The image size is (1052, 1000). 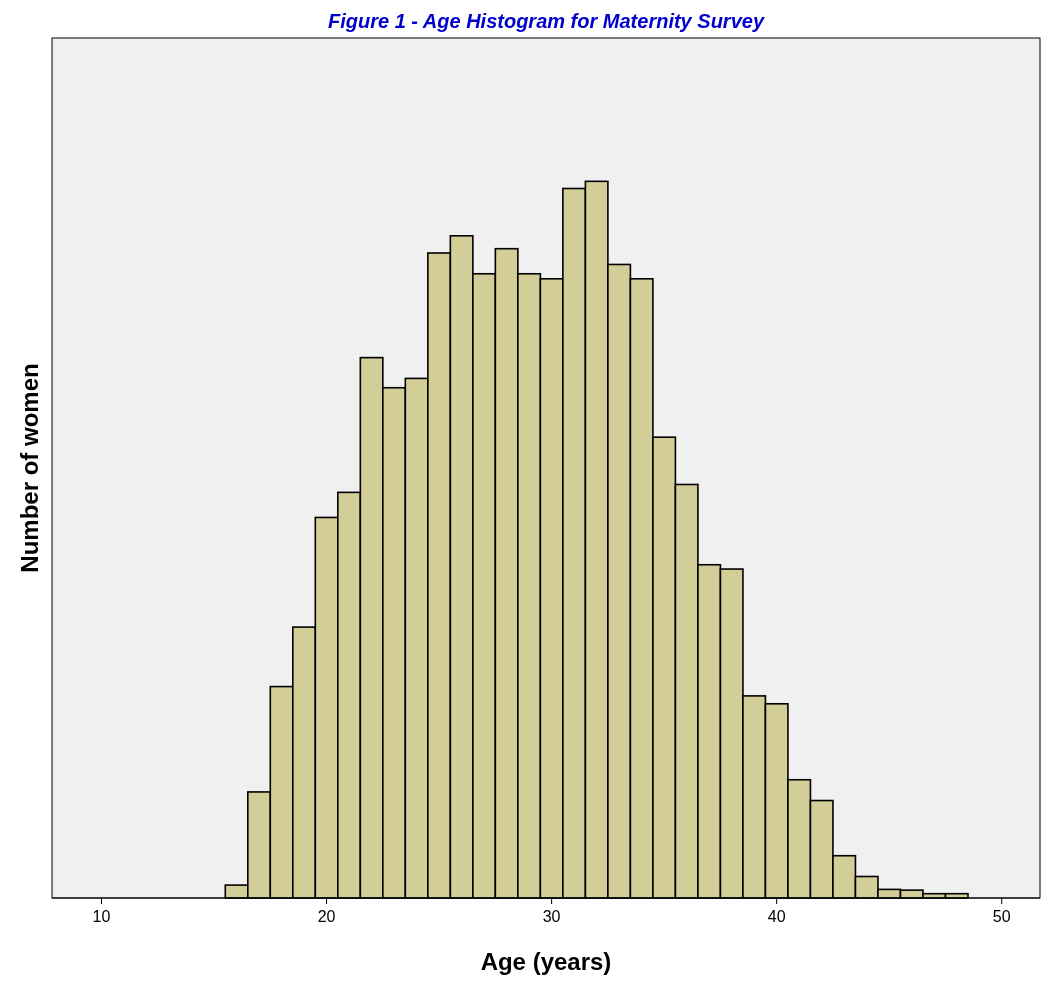 I want to click on x-axis-title: Age (years), so click(x=546, y=961).